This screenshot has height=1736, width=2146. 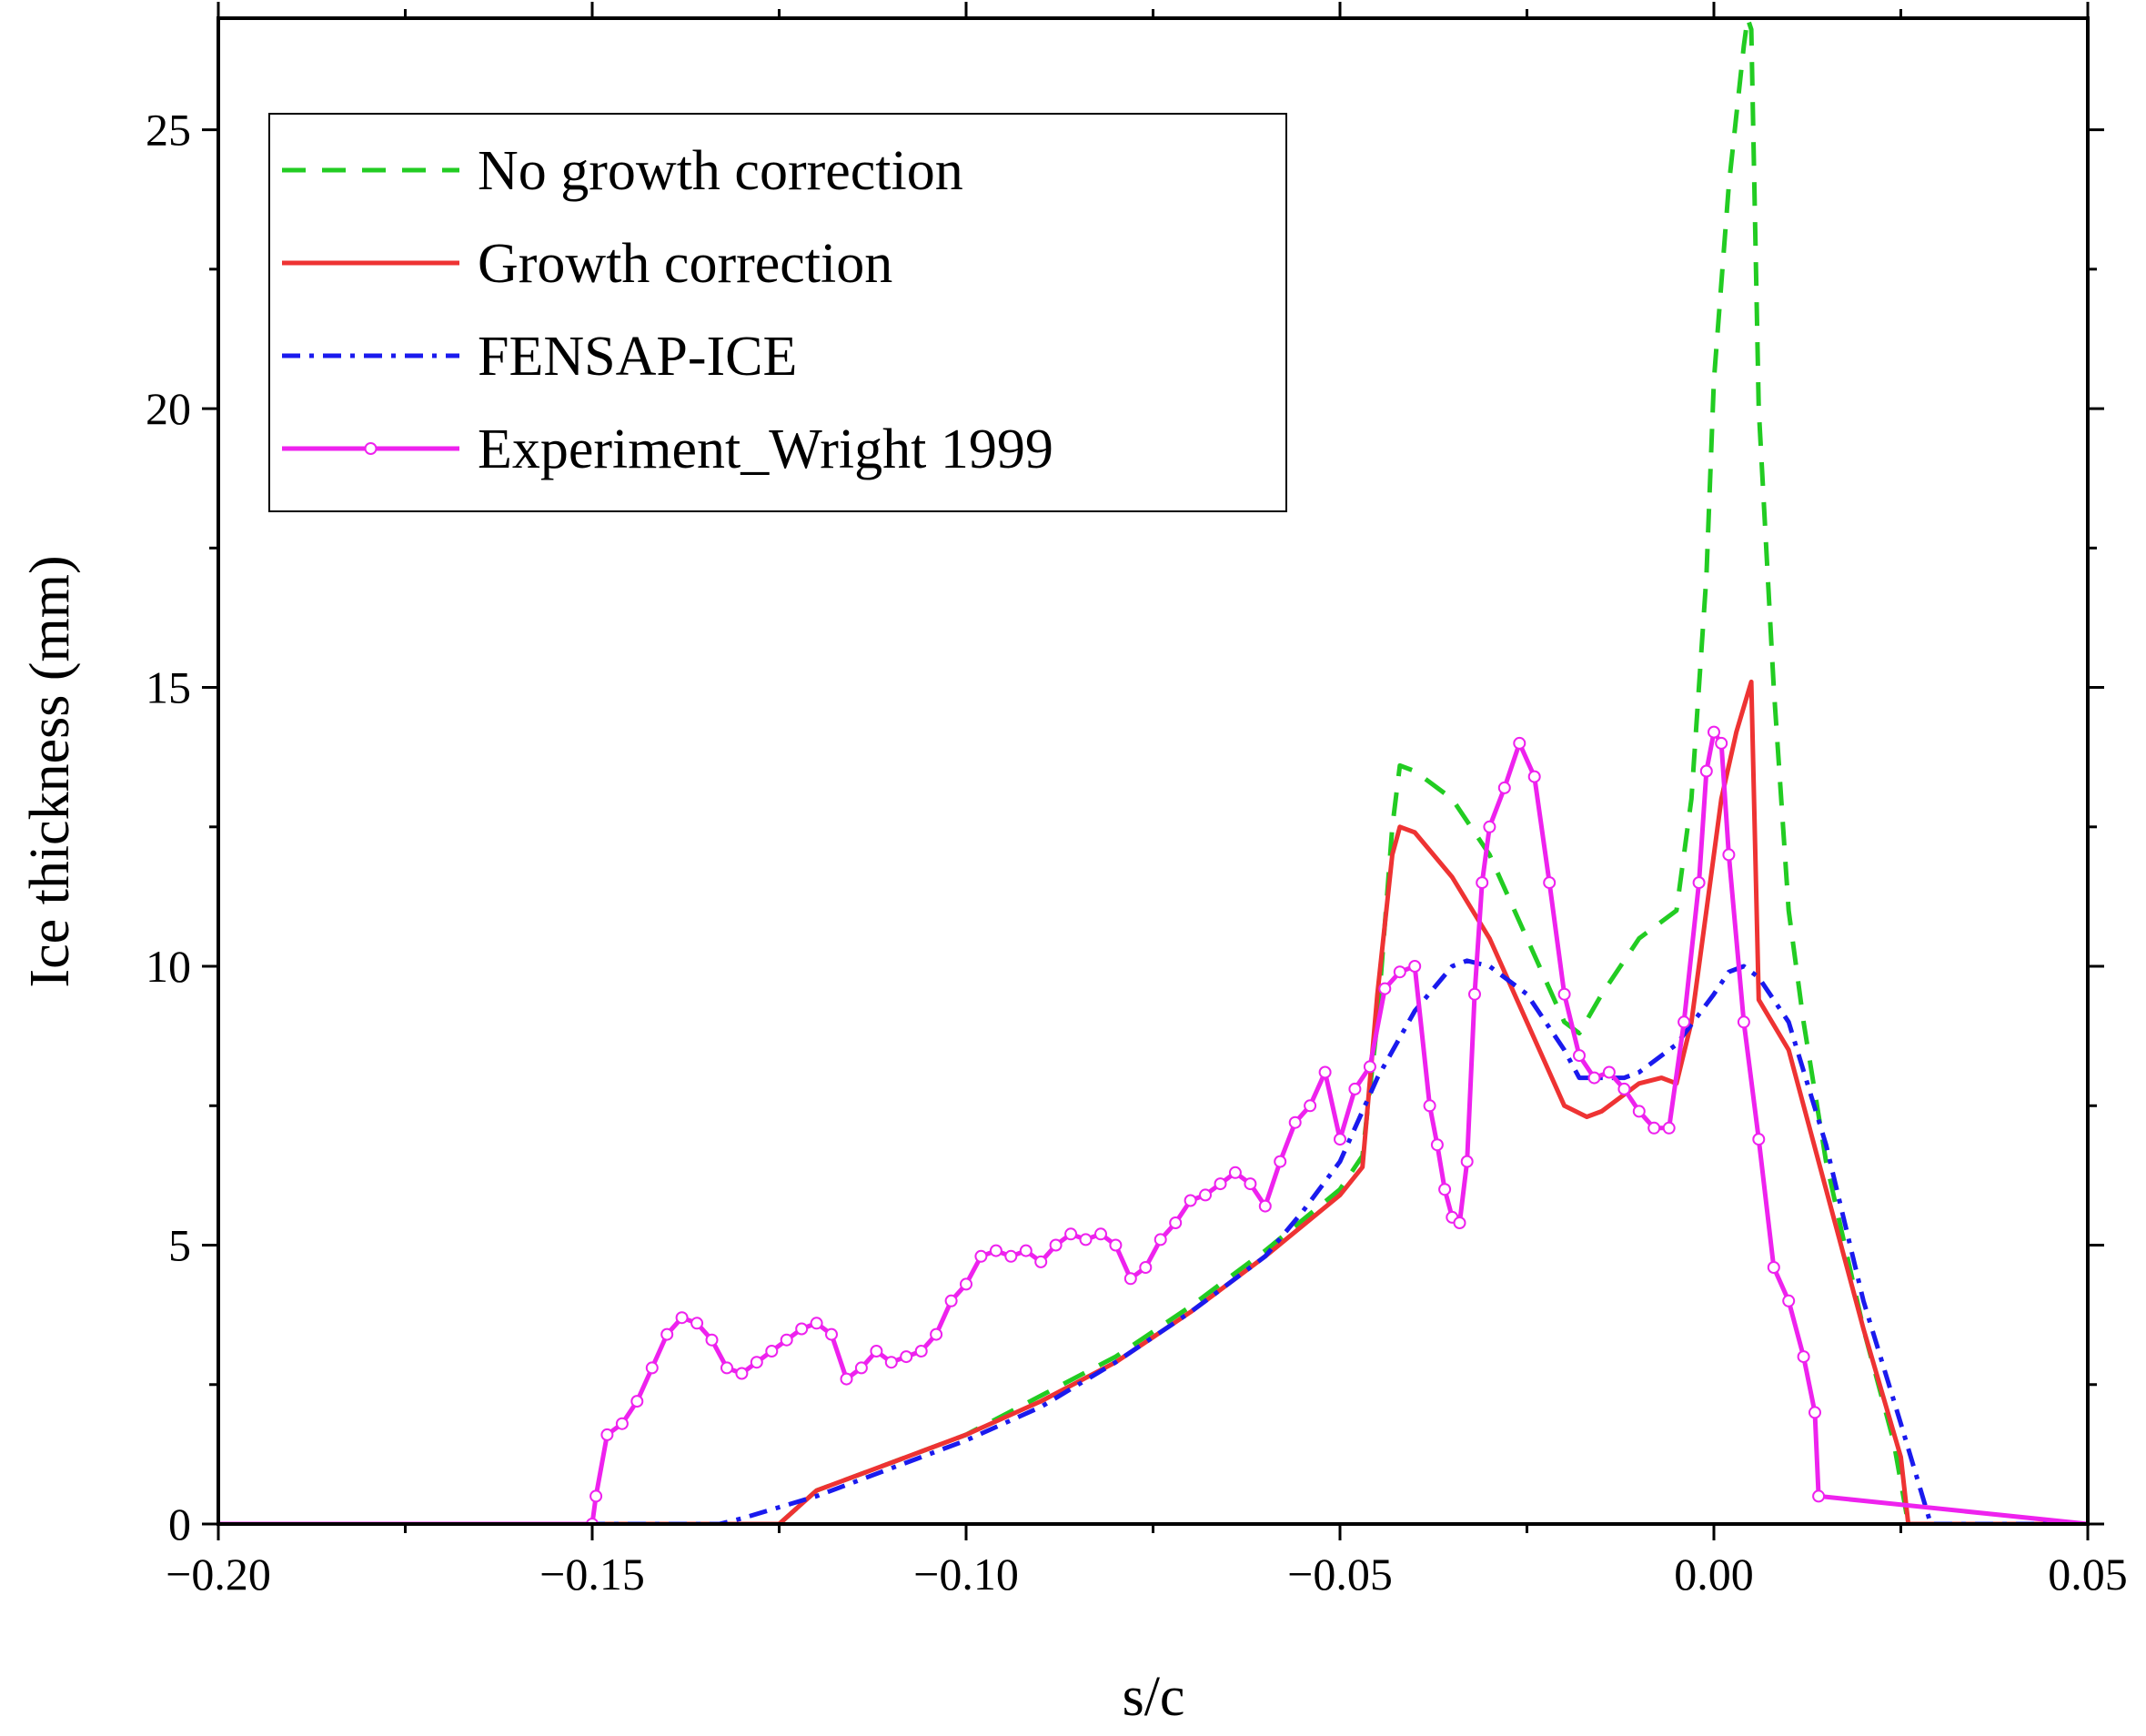 I want to click on legend-label-growth-correction: Growth correction, so click(x=685, y=264).